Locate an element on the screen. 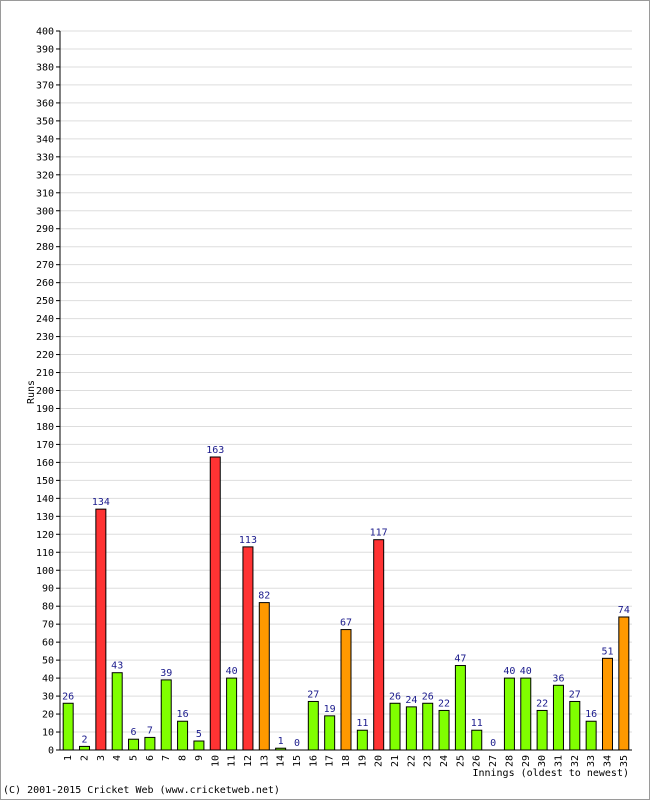 This screenshot has width=650, height=800. y-tick-label-270: 270 is located at coordinates (45, 265).